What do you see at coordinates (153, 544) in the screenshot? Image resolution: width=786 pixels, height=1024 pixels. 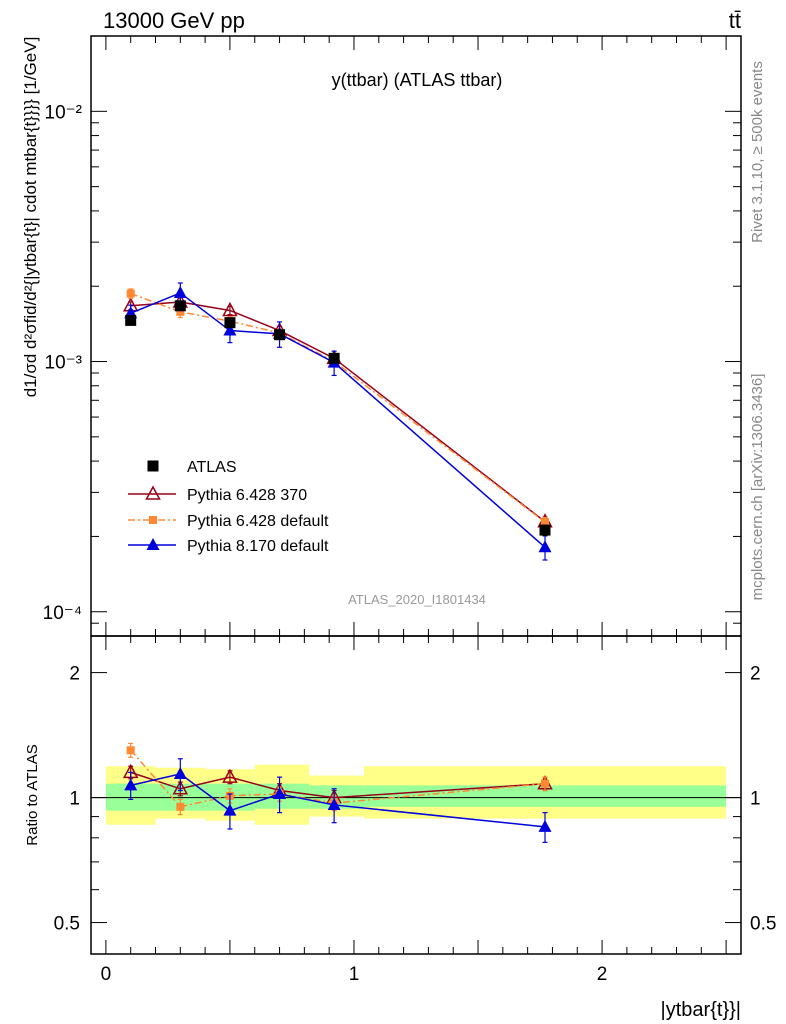 I see `legend-marker-p8_default` at bounding box center [153, 544].